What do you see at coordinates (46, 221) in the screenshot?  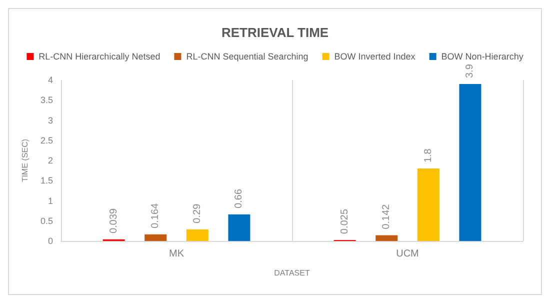 I see `y-tick-label: 0.5` at bounding box center [46, 221].